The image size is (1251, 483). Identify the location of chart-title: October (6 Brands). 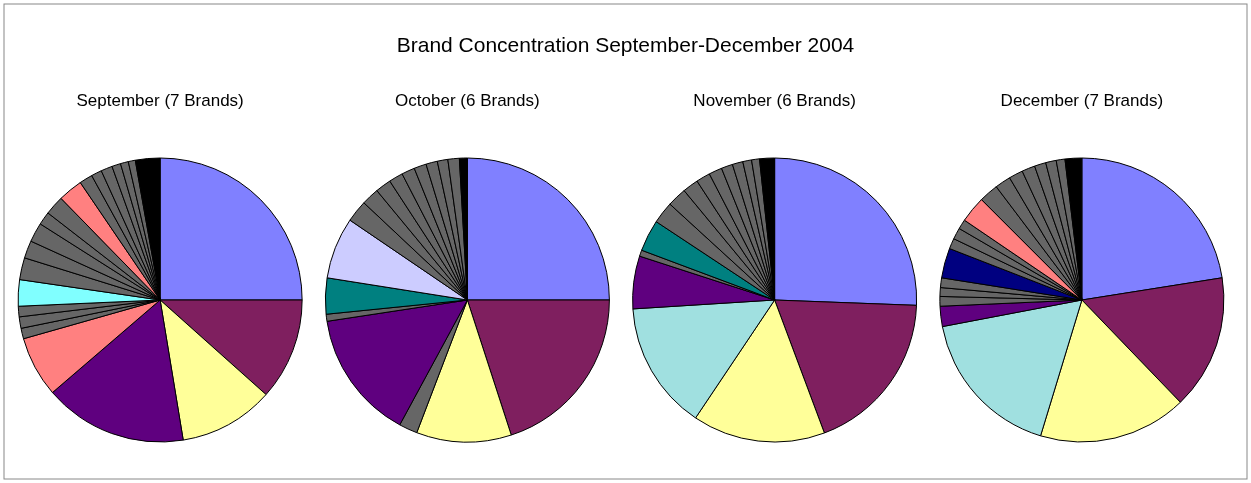
(467, 100).